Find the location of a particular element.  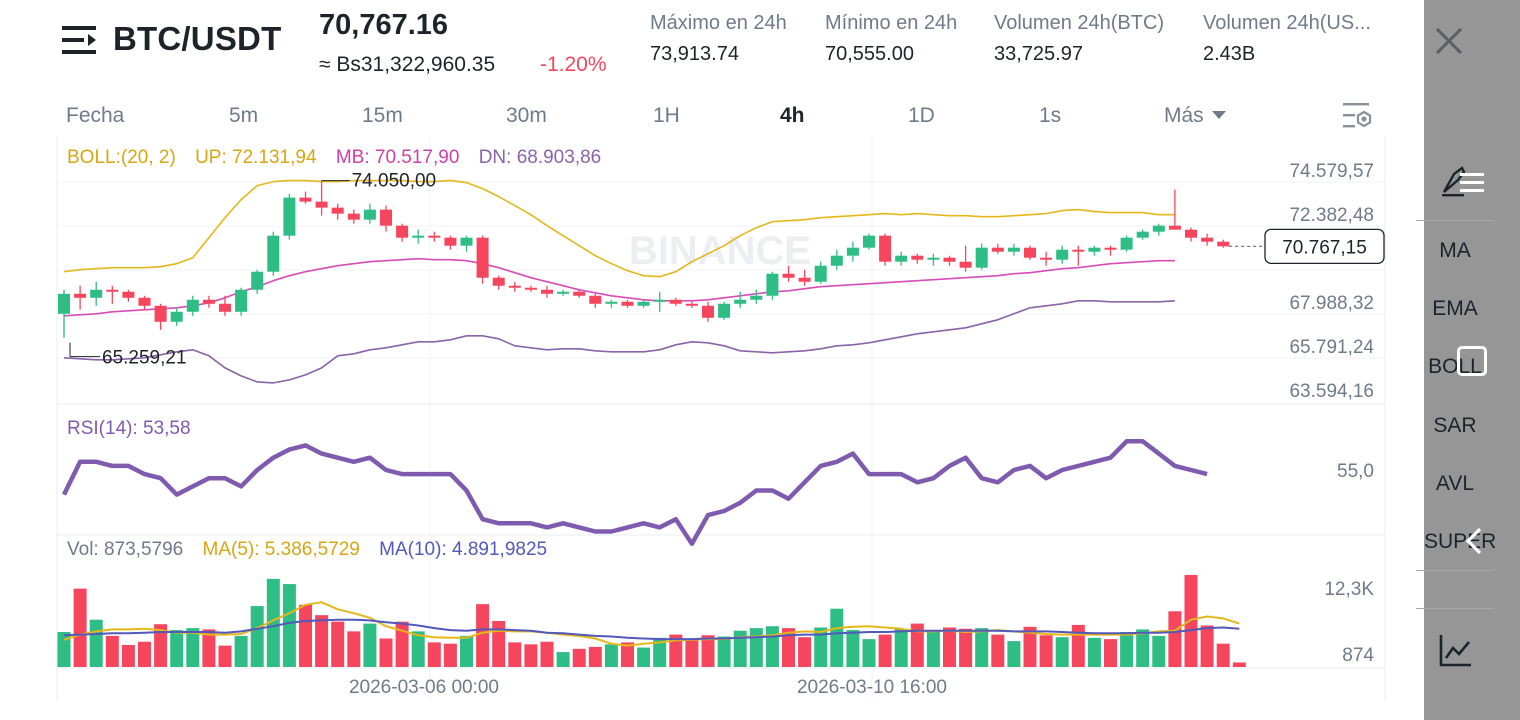

current-price-box is located at coordinates (1324, 246).